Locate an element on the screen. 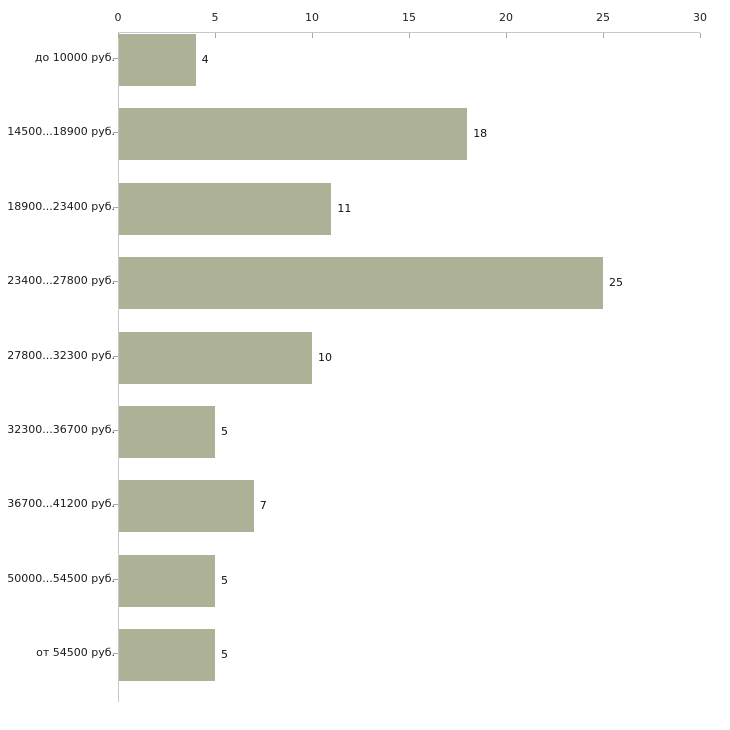 The image size is (730, 730). category-label: от 54500 руб. is located at coordinates (75, 653).